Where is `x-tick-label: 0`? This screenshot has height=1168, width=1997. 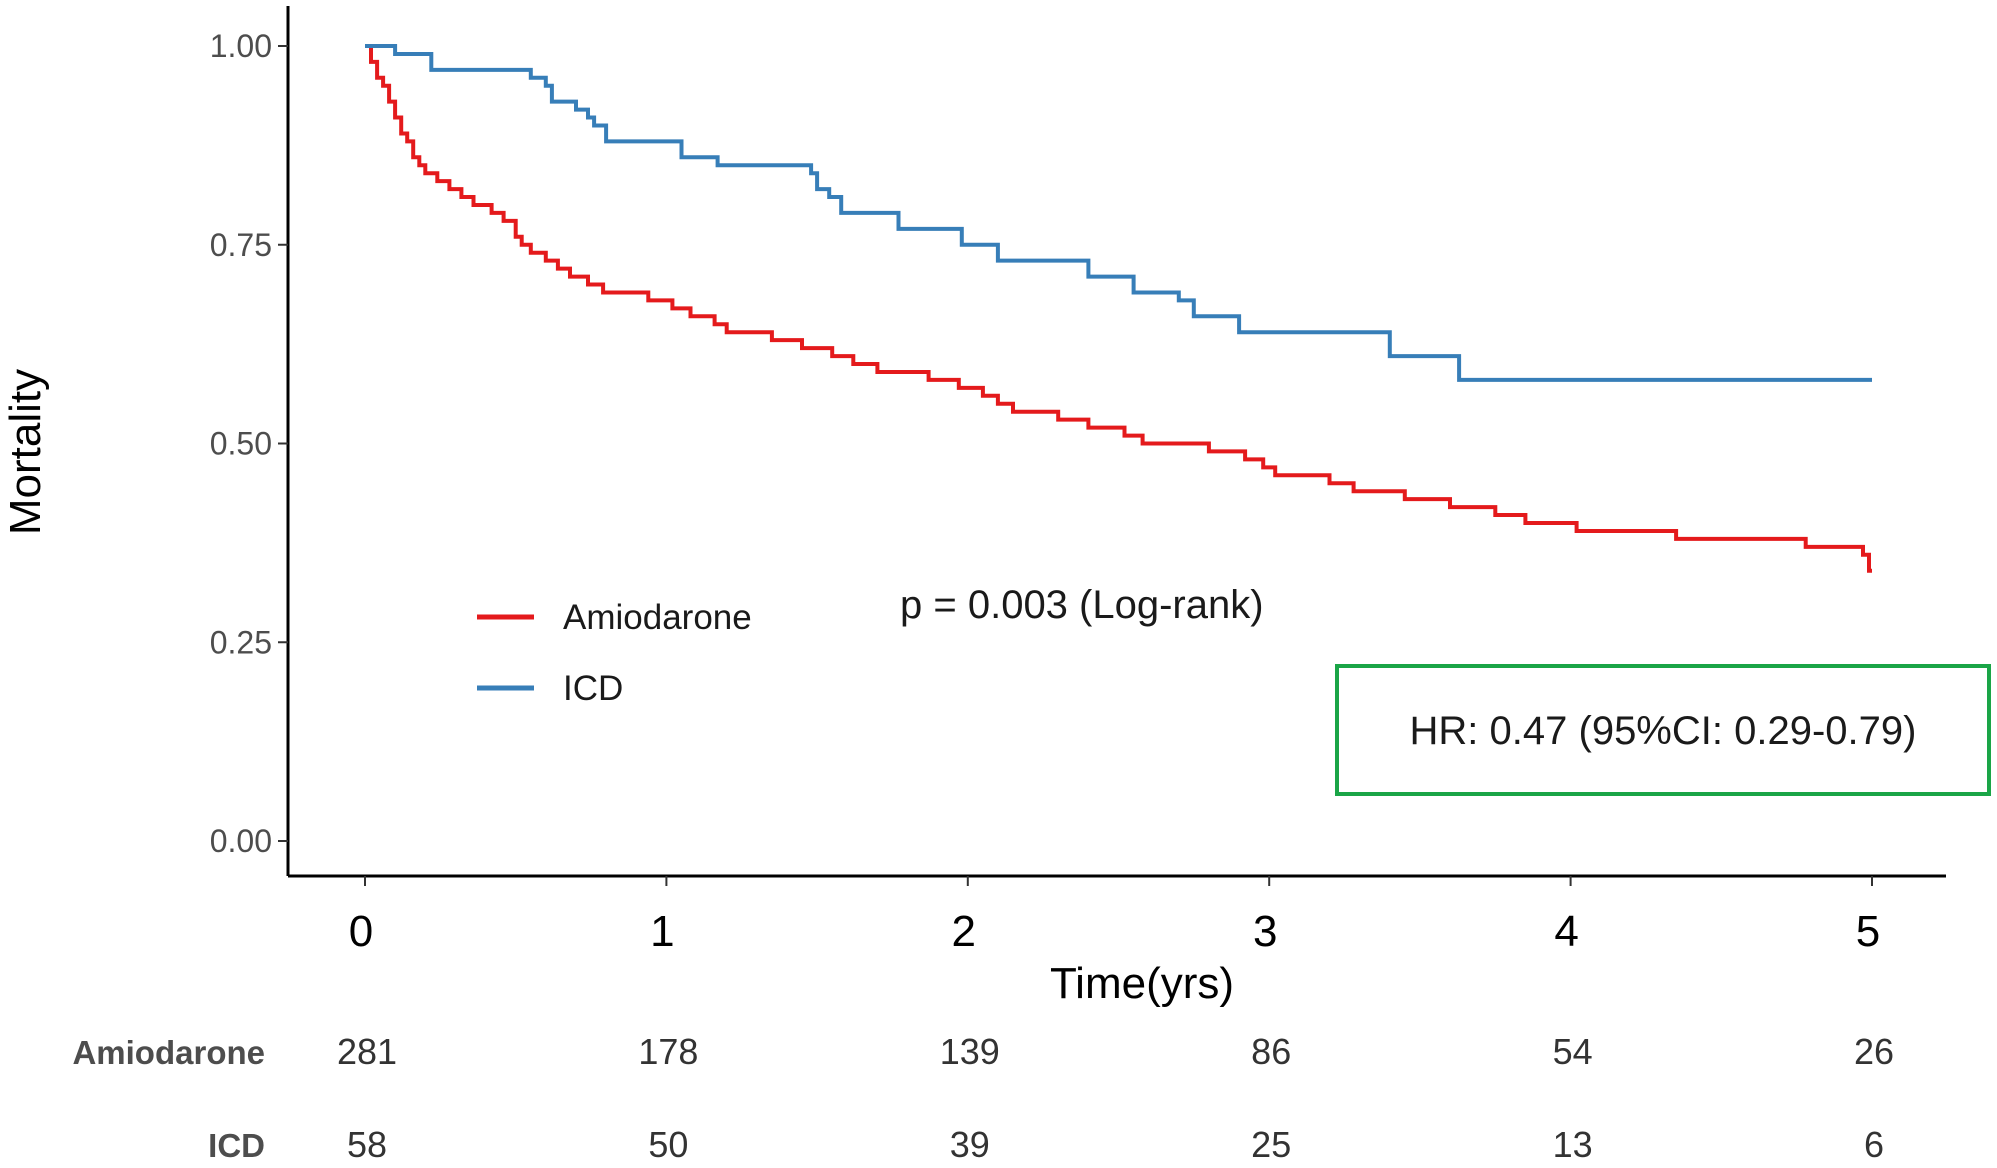
x-tick-label: 0 is located at coordinates (361, 931).